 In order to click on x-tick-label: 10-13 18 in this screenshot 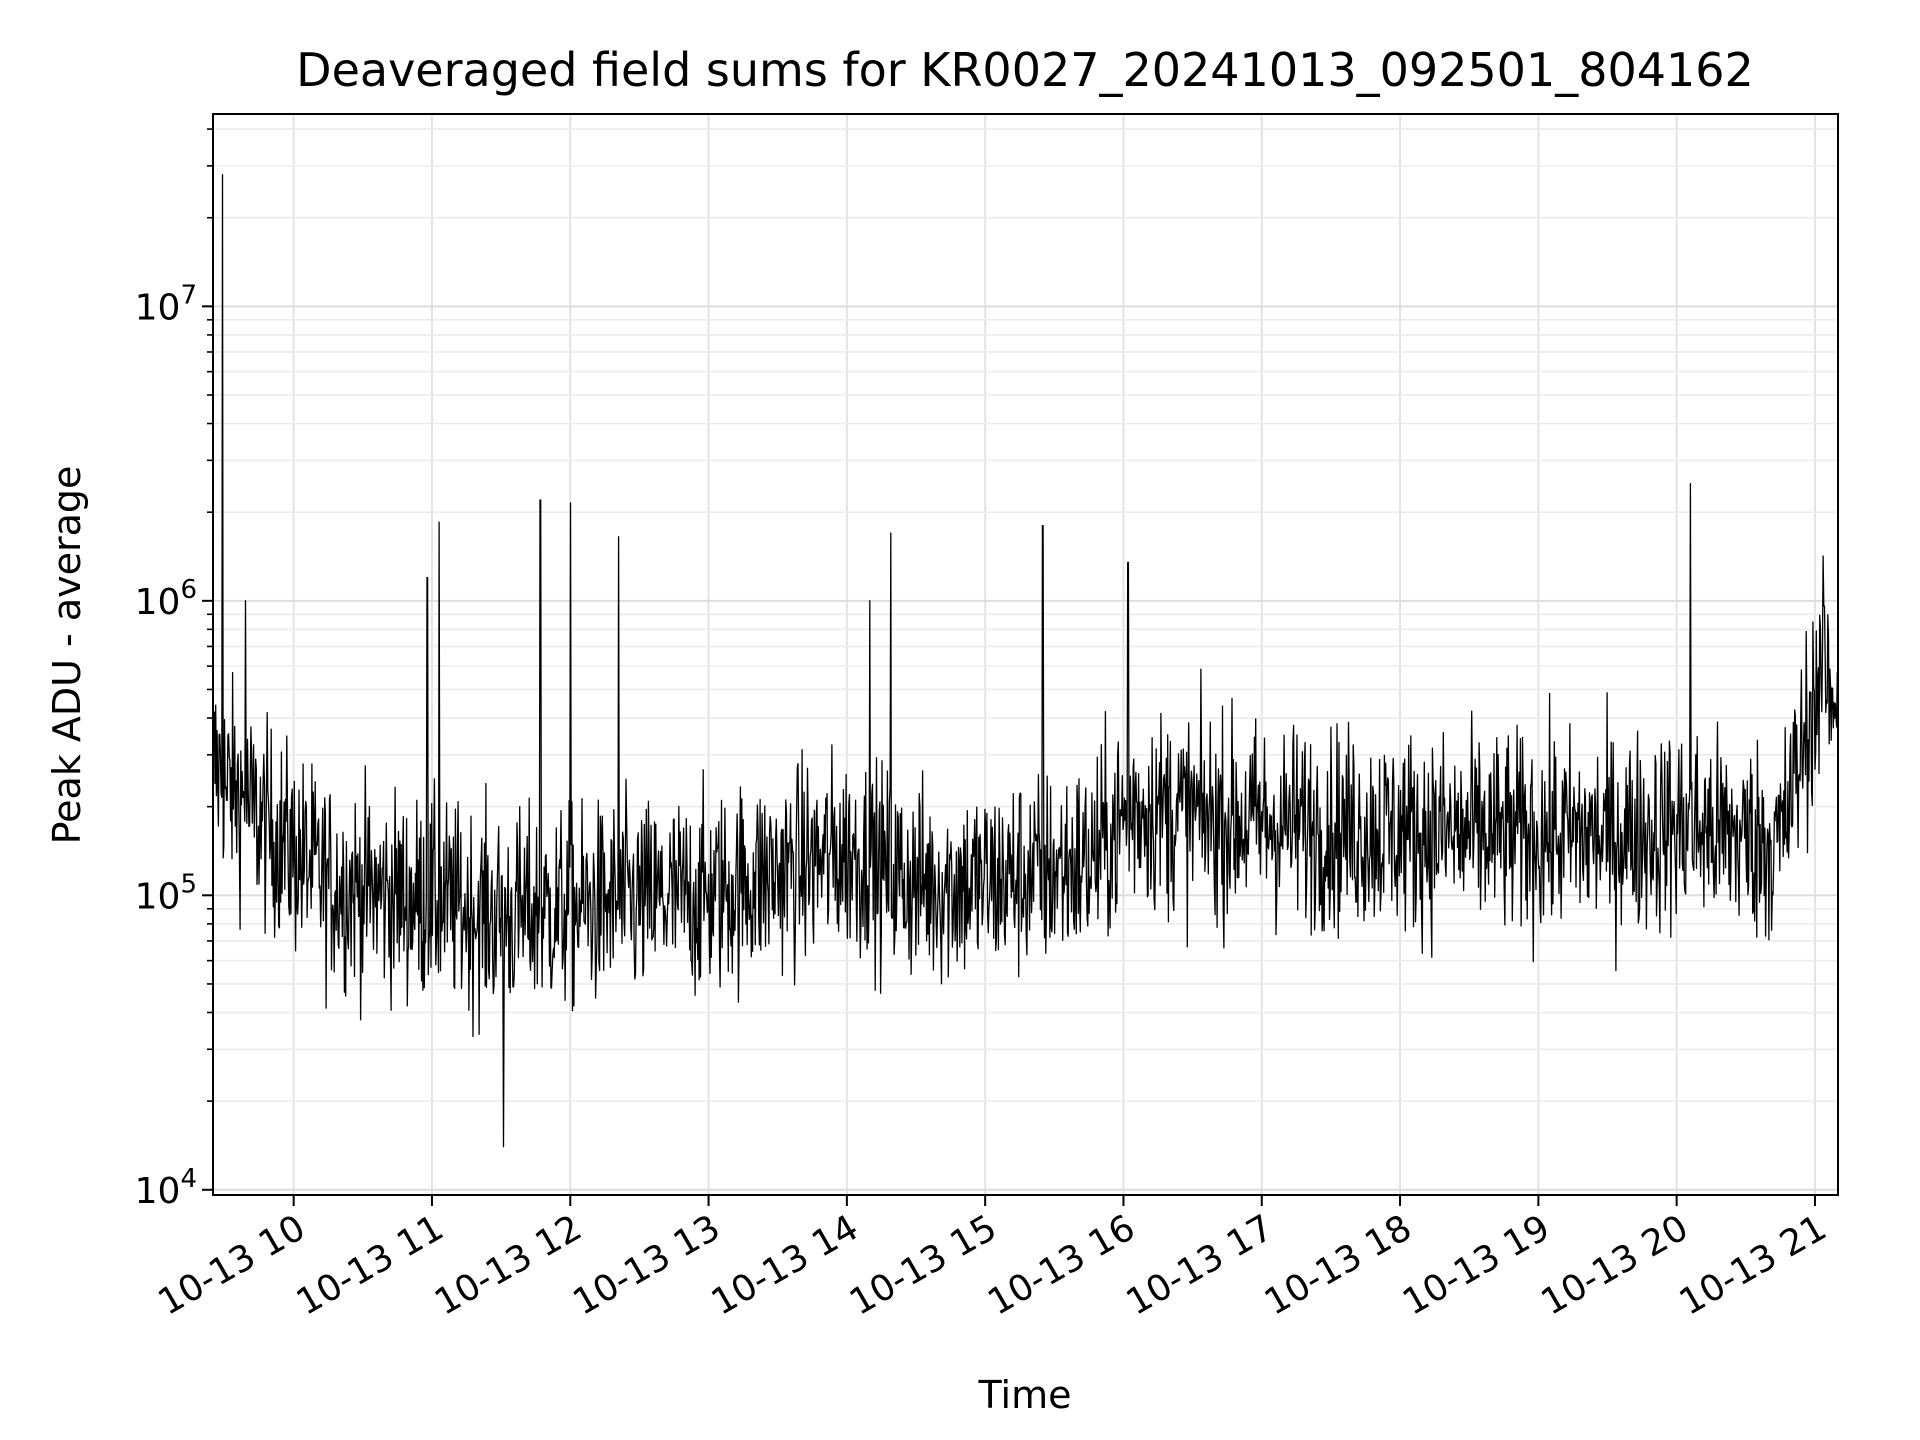, I will do `click(1338, 1265)`.